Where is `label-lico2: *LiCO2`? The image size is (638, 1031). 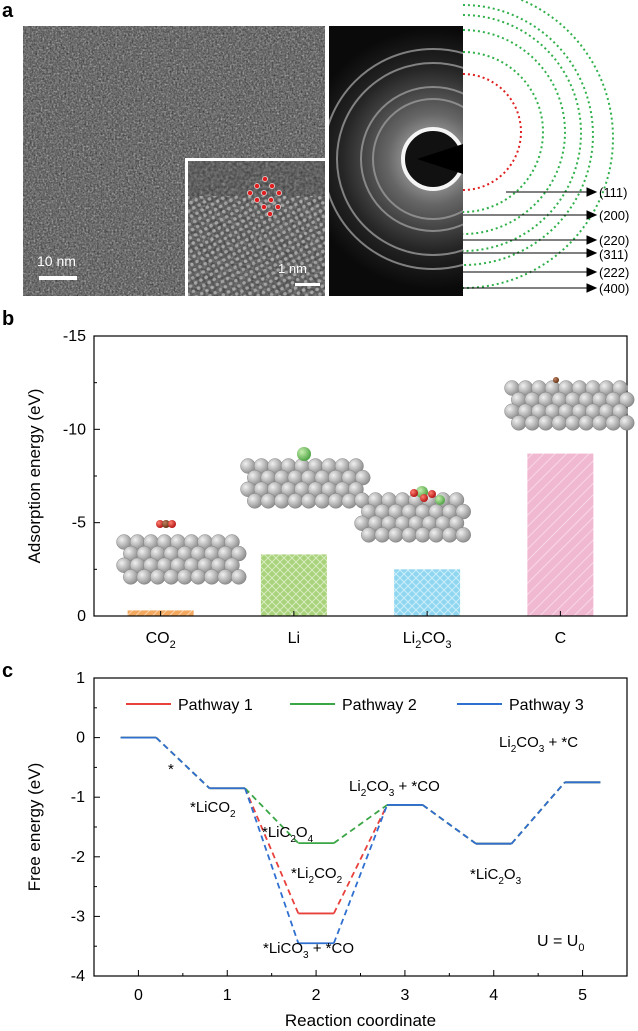 label-lico2: *LiCO2 is located at coordinates (213, 809).